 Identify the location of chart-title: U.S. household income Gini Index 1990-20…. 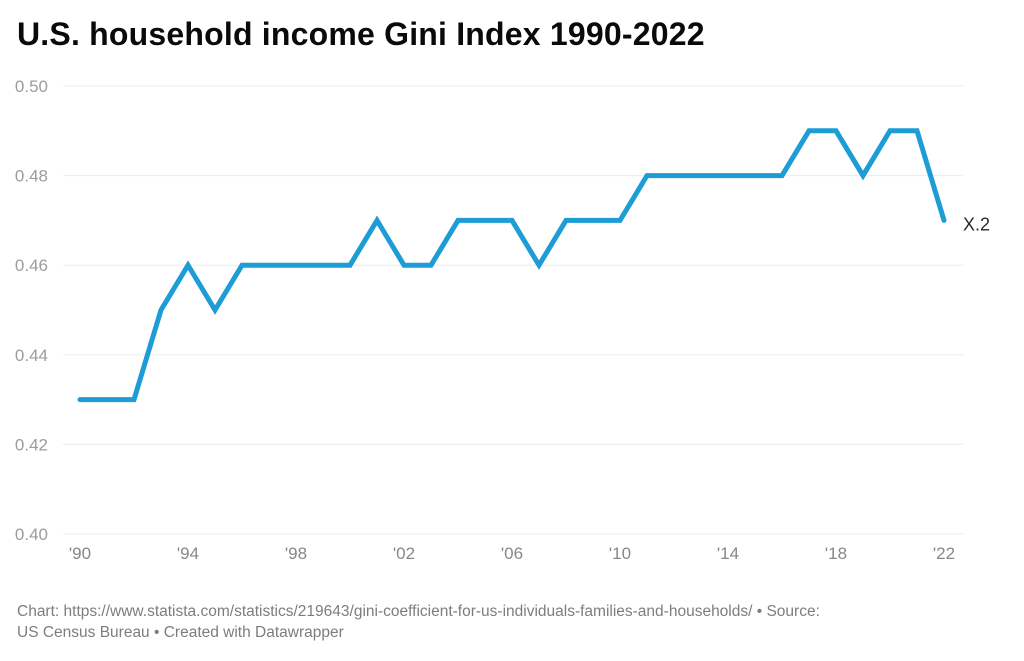
(361, 34).